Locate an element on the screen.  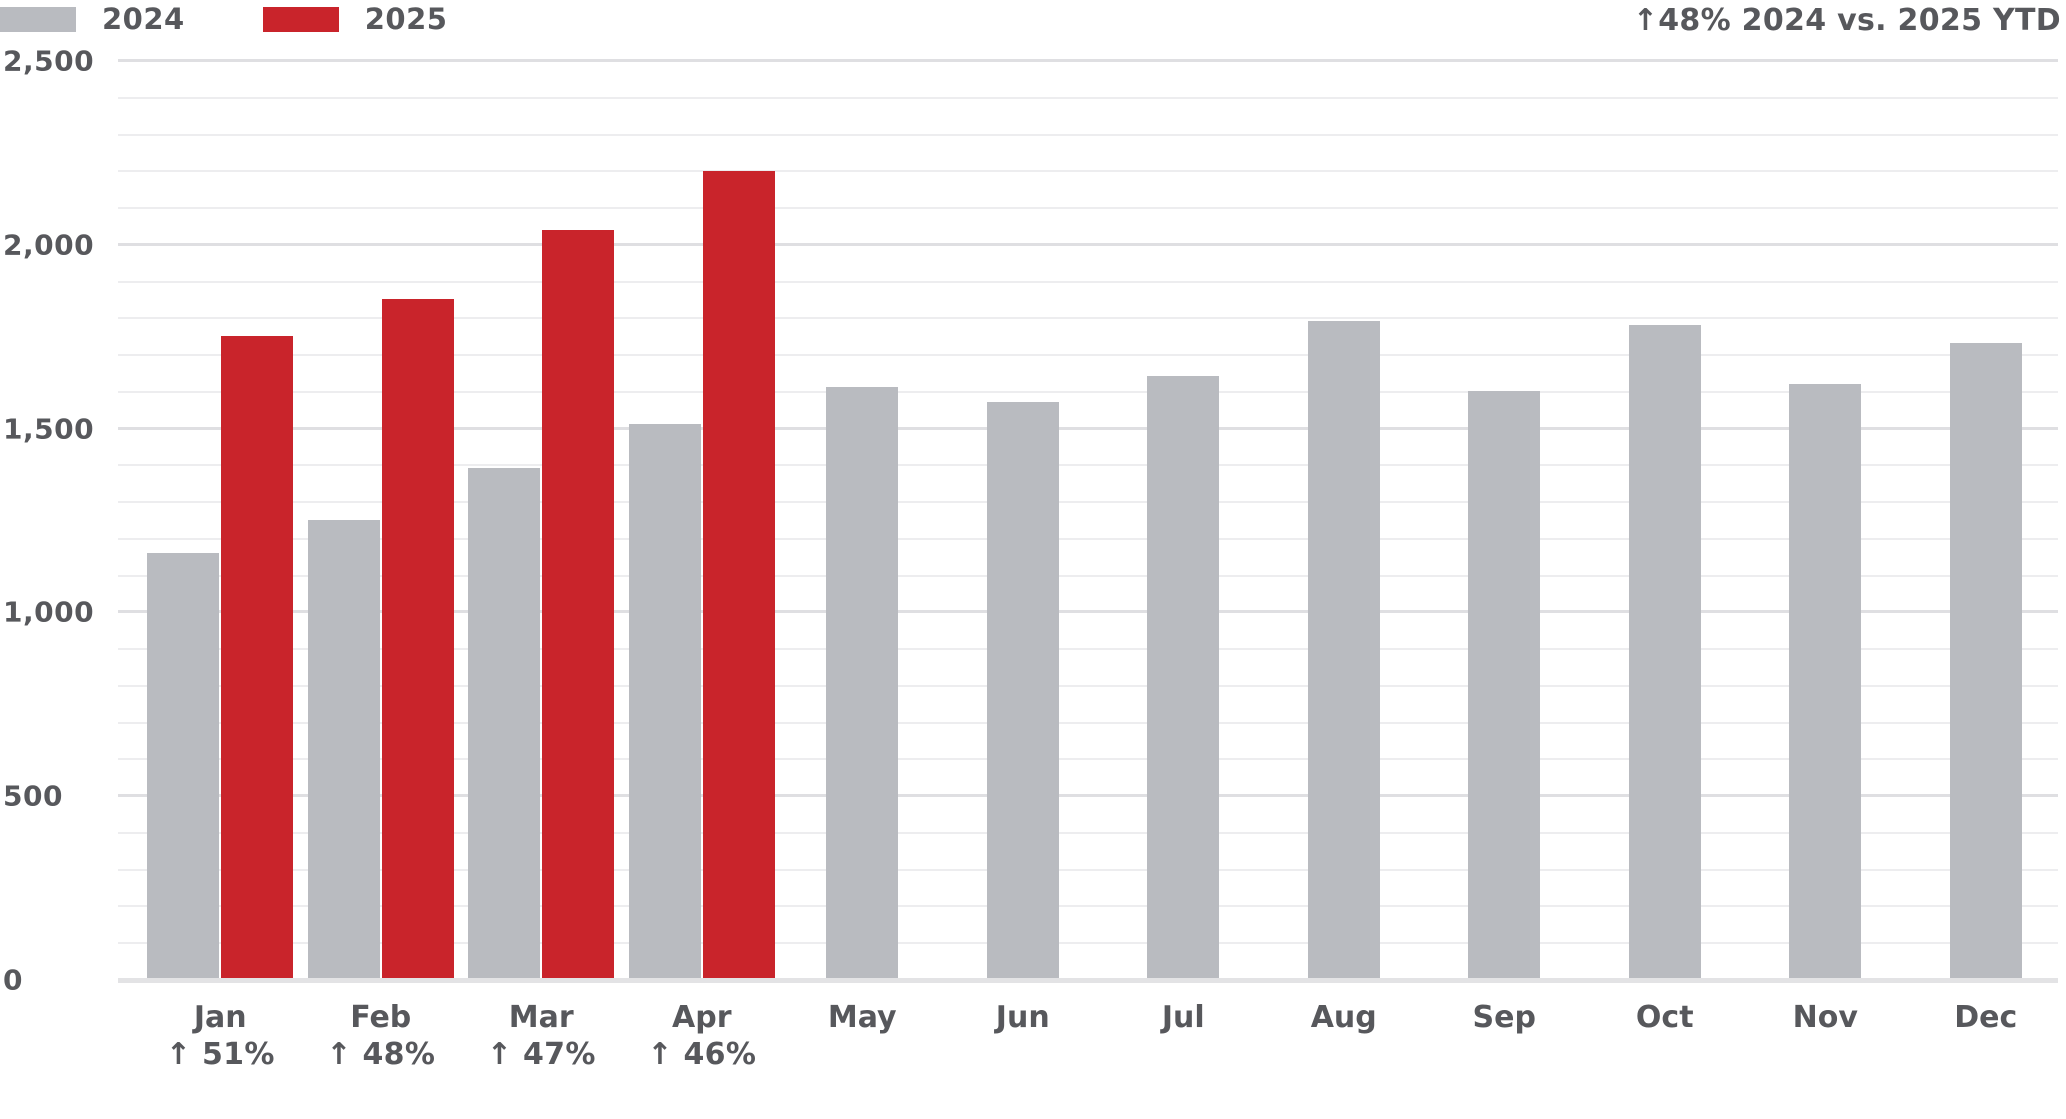
legend-label-2024: 2024 is located at coordinates (143, 19).